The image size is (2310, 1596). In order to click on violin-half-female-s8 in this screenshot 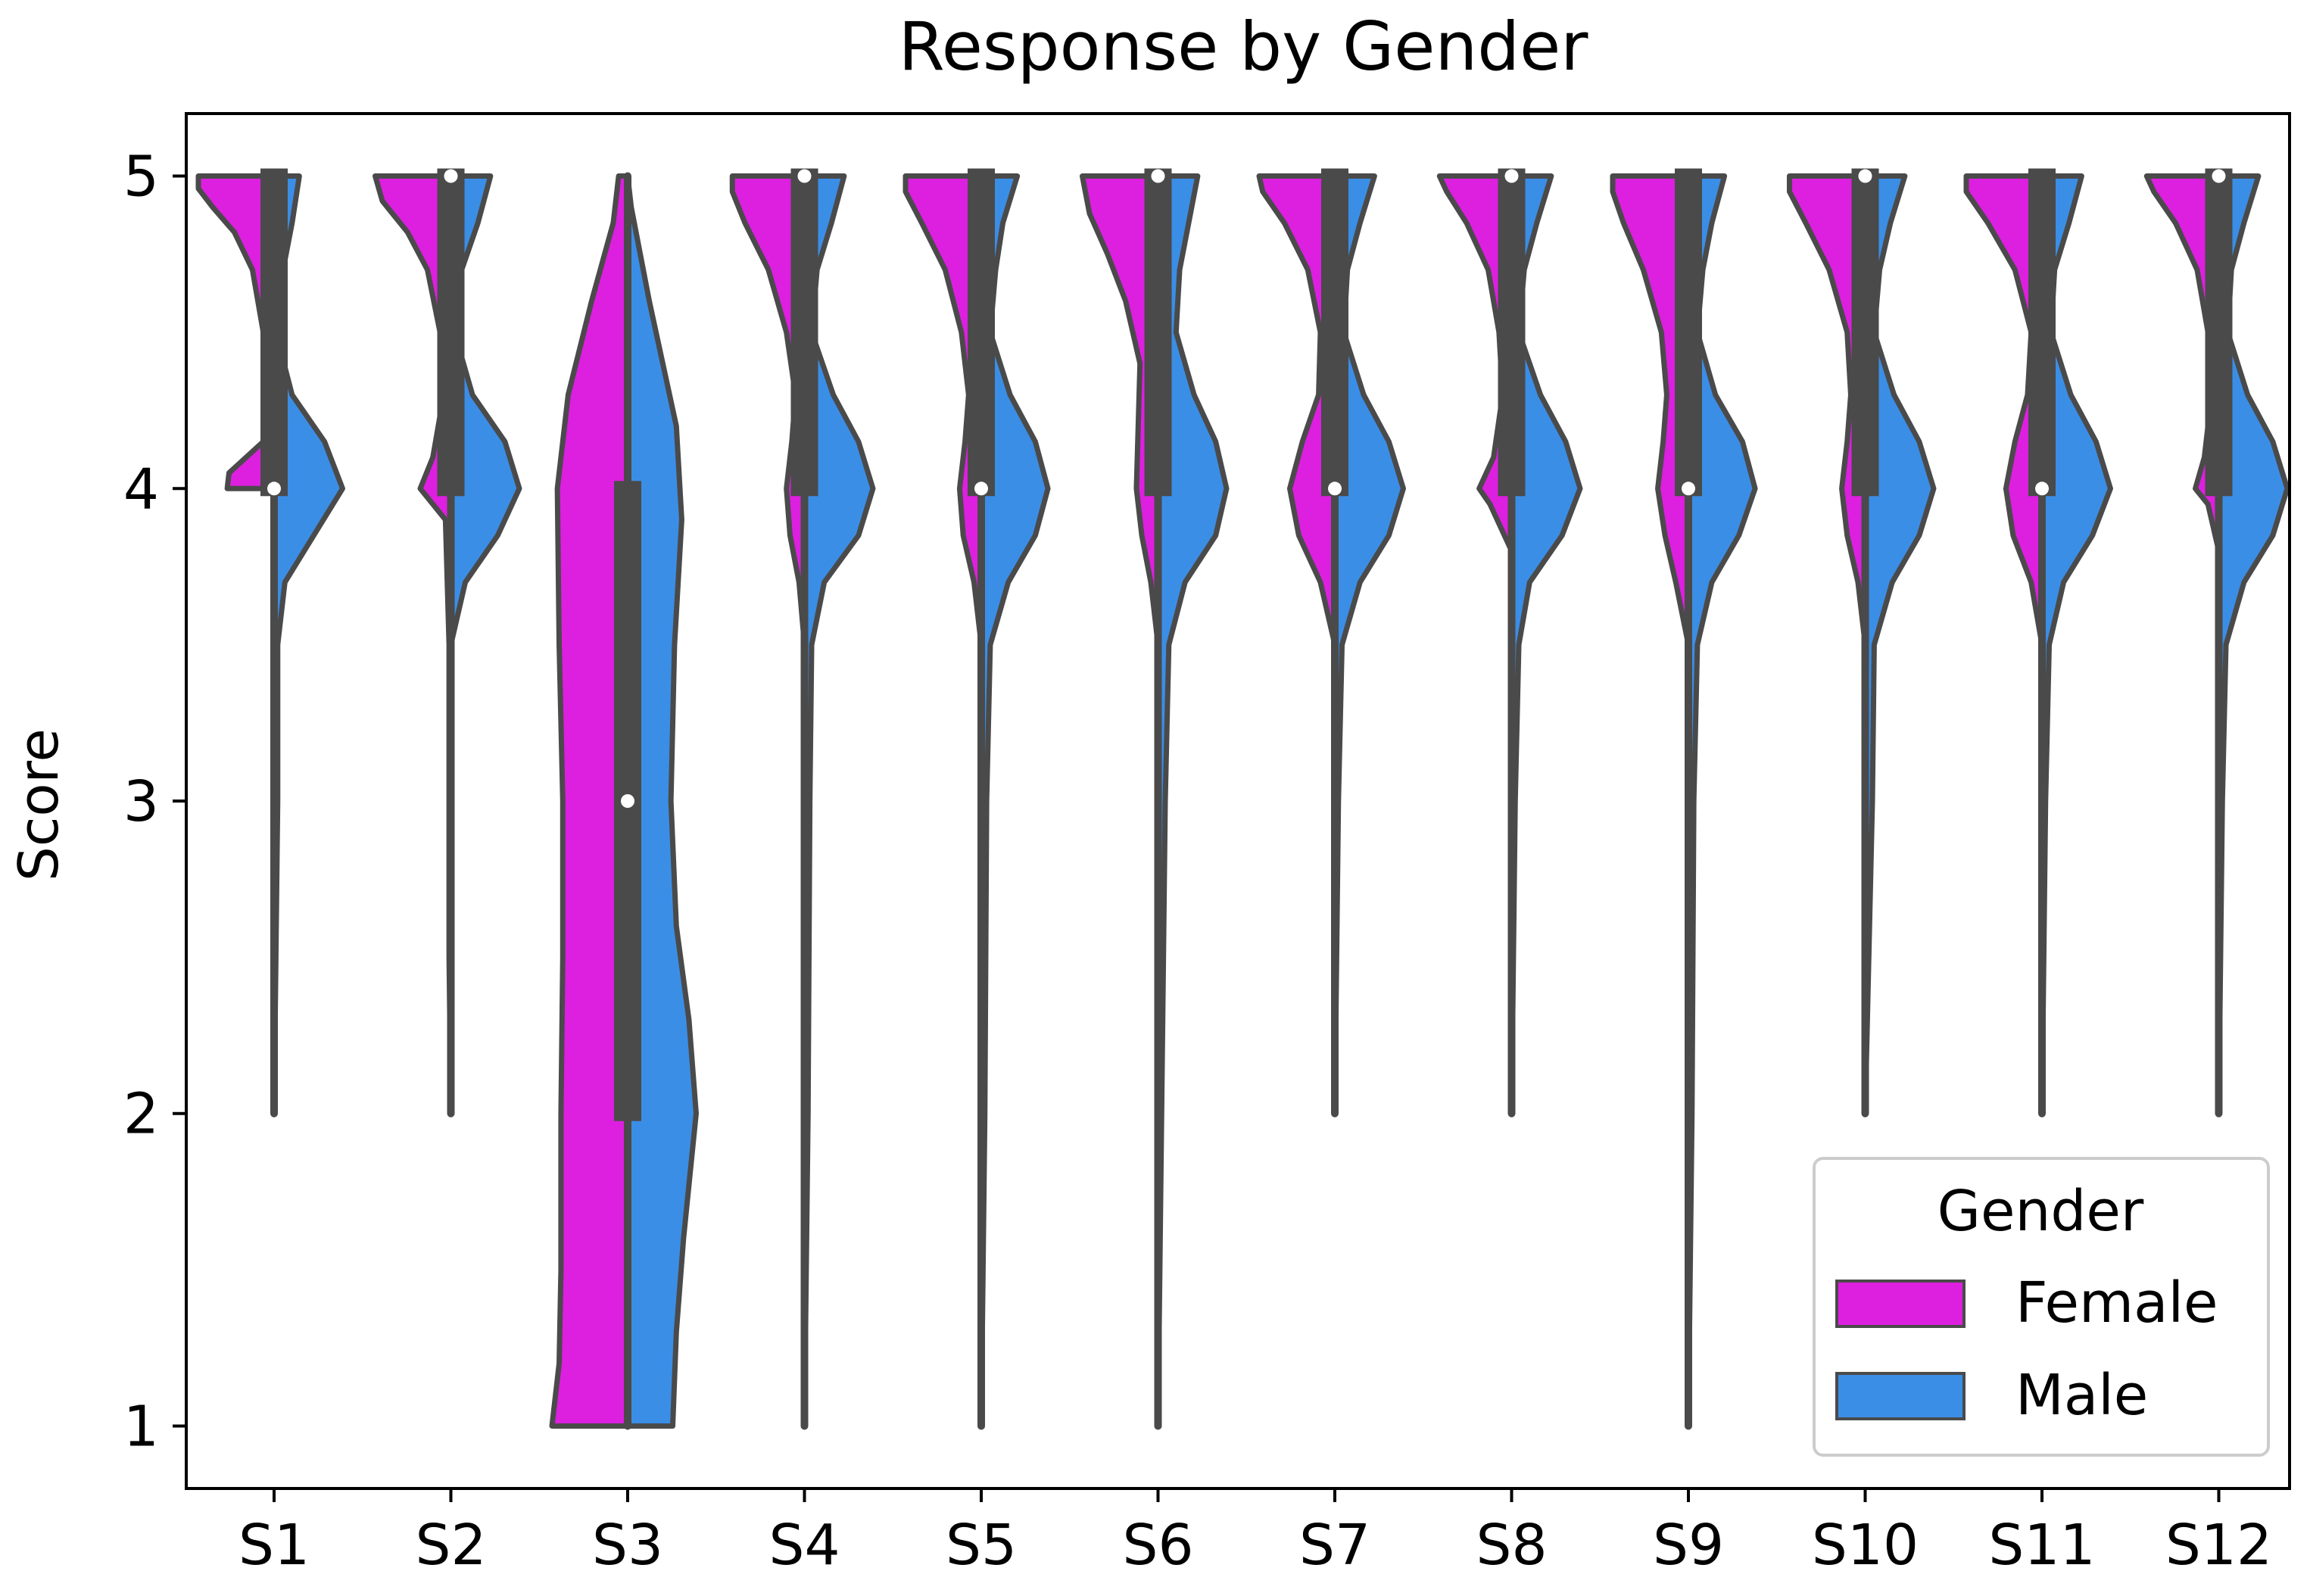, I will do `click(1475, 363)`.